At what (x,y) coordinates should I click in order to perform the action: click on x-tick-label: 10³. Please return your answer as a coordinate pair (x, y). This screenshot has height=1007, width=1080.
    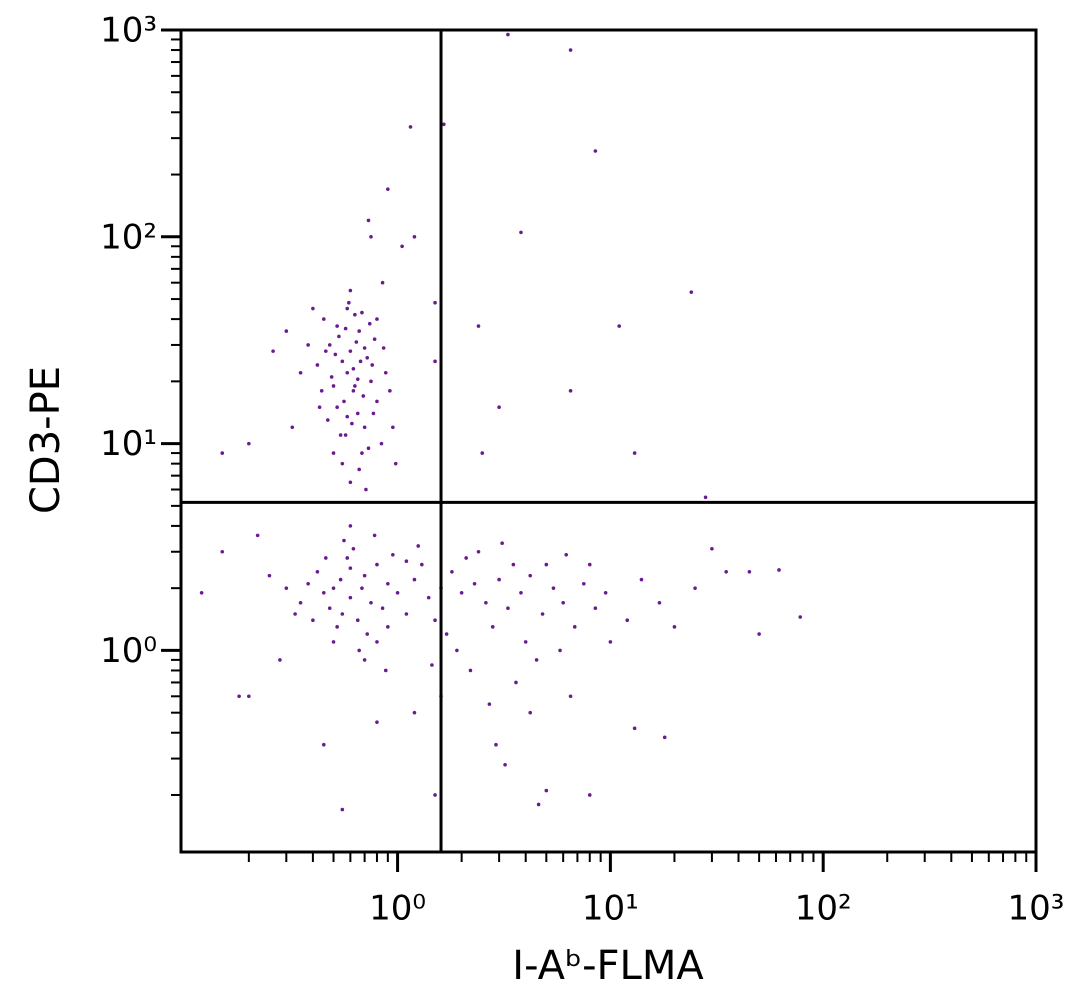
    Looking at the image, I should click on (1036, 909).